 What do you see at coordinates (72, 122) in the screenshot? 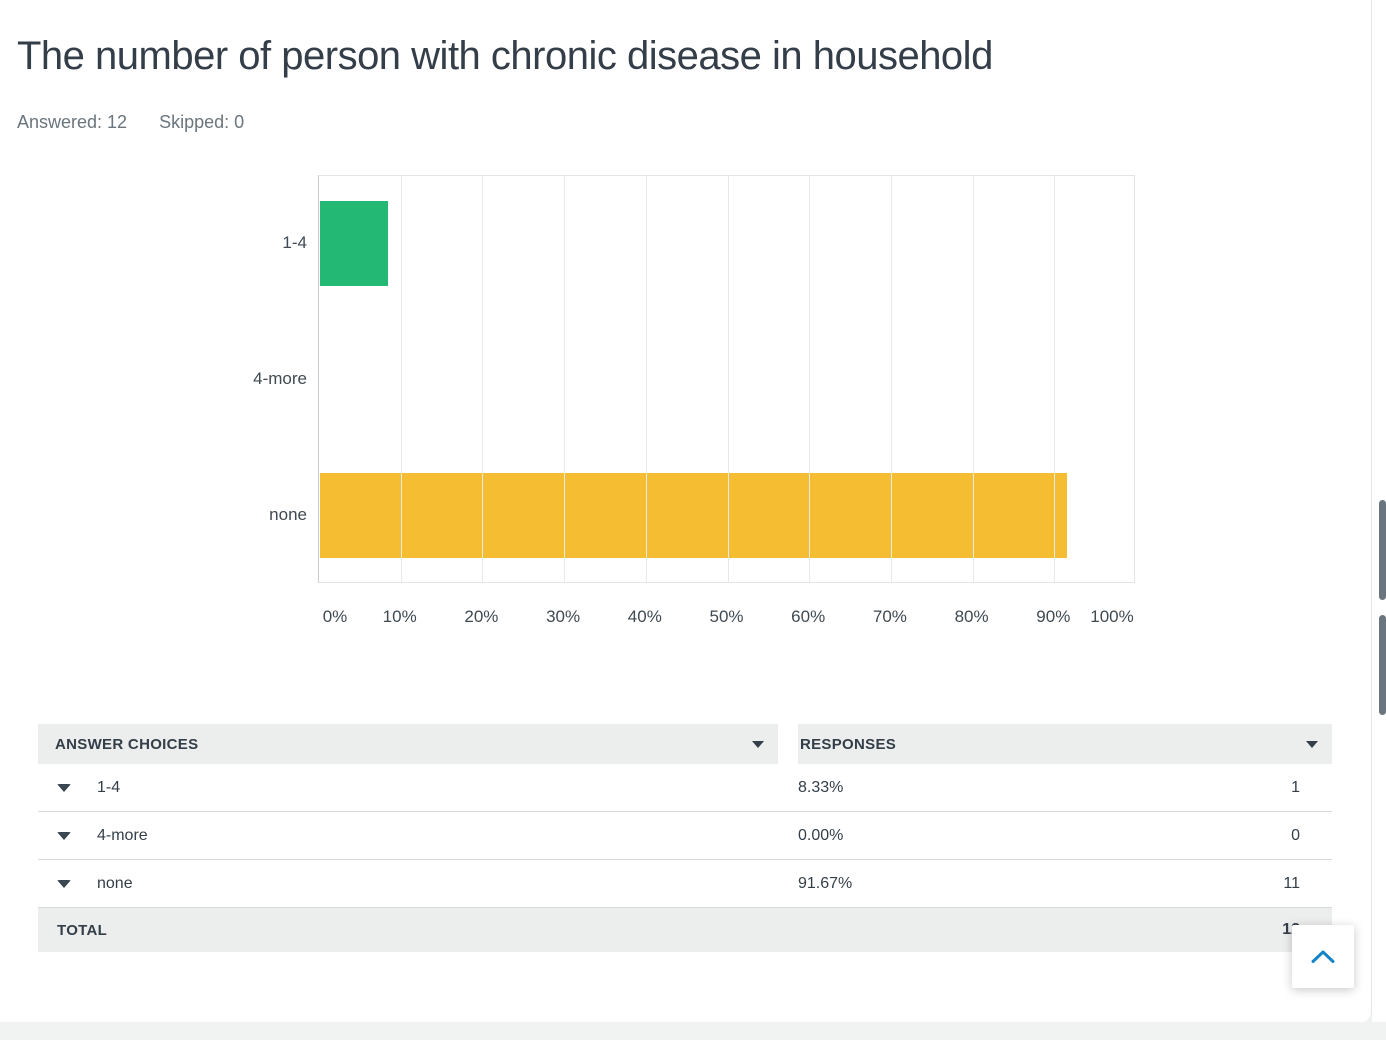
I see `answered-count: Answered: 12` at bounding box center [72, 122].